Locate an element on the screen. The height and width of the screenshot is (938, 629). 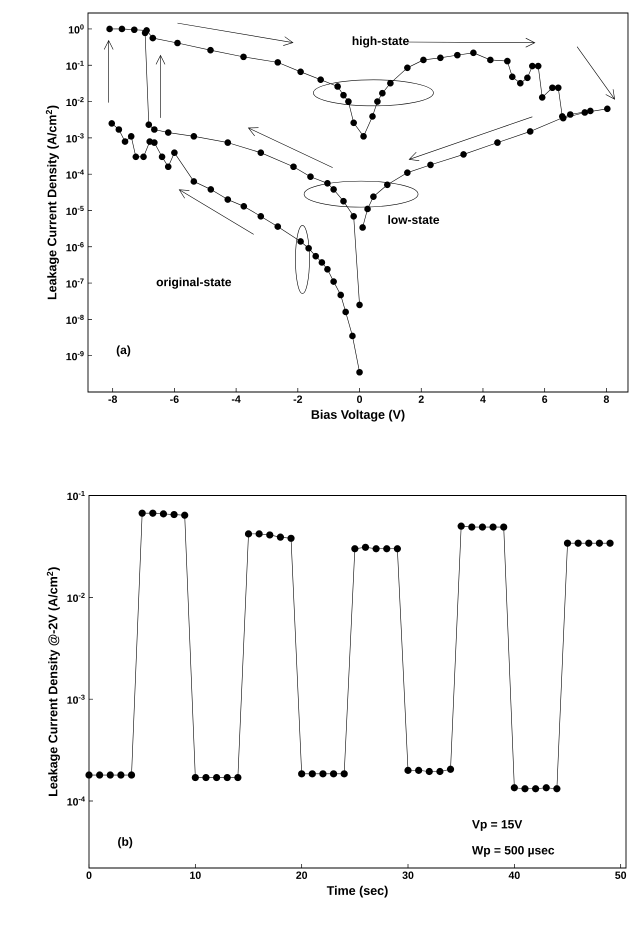
annotation: original-state is located at coordinates (194, 283).